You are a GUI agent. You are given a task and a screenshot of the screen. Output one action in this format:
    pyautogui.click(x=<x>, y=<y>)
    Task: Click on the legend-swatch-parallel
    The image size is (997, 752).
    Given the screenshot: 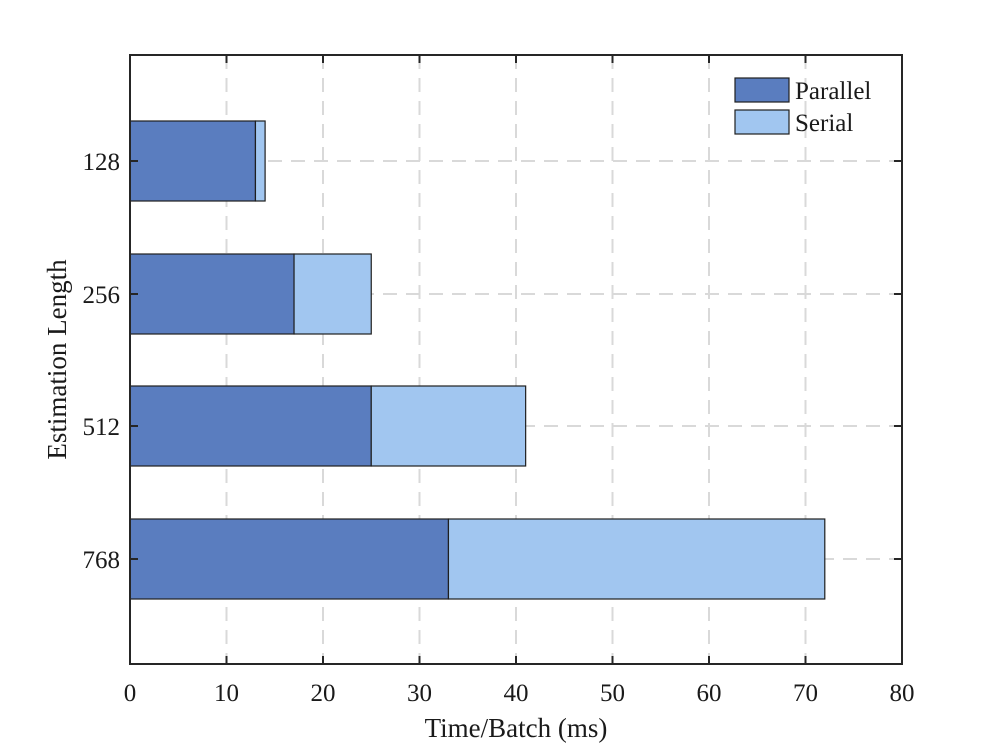 What is the action you would take?
    pyautogui.click(x=762, y=90)
    